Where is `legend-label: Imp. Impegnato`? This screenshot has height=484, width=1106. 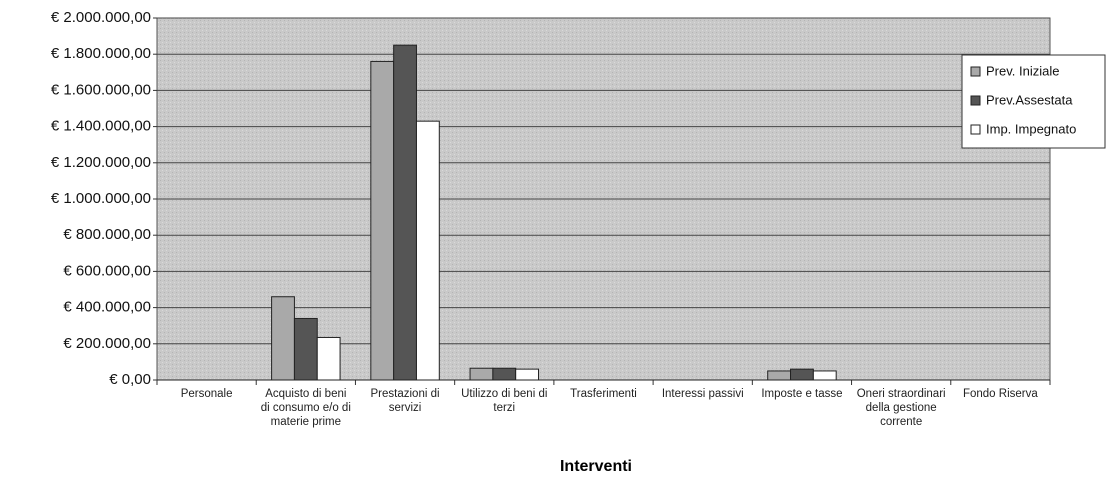 legend-label: Imp. Impegnato is located at coordinates (1031, 128).